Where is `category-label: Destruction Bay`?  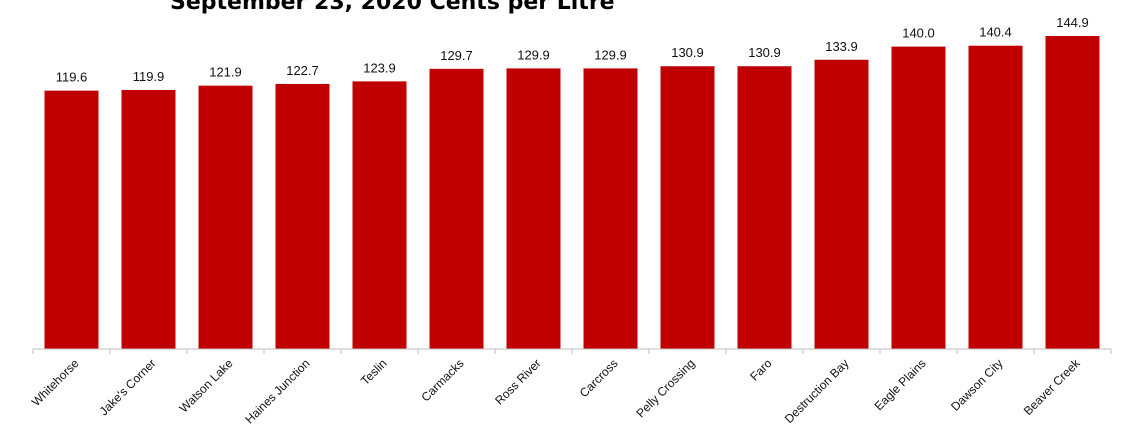
category-label: Destruction Bay is located at coordinates (817, 391).